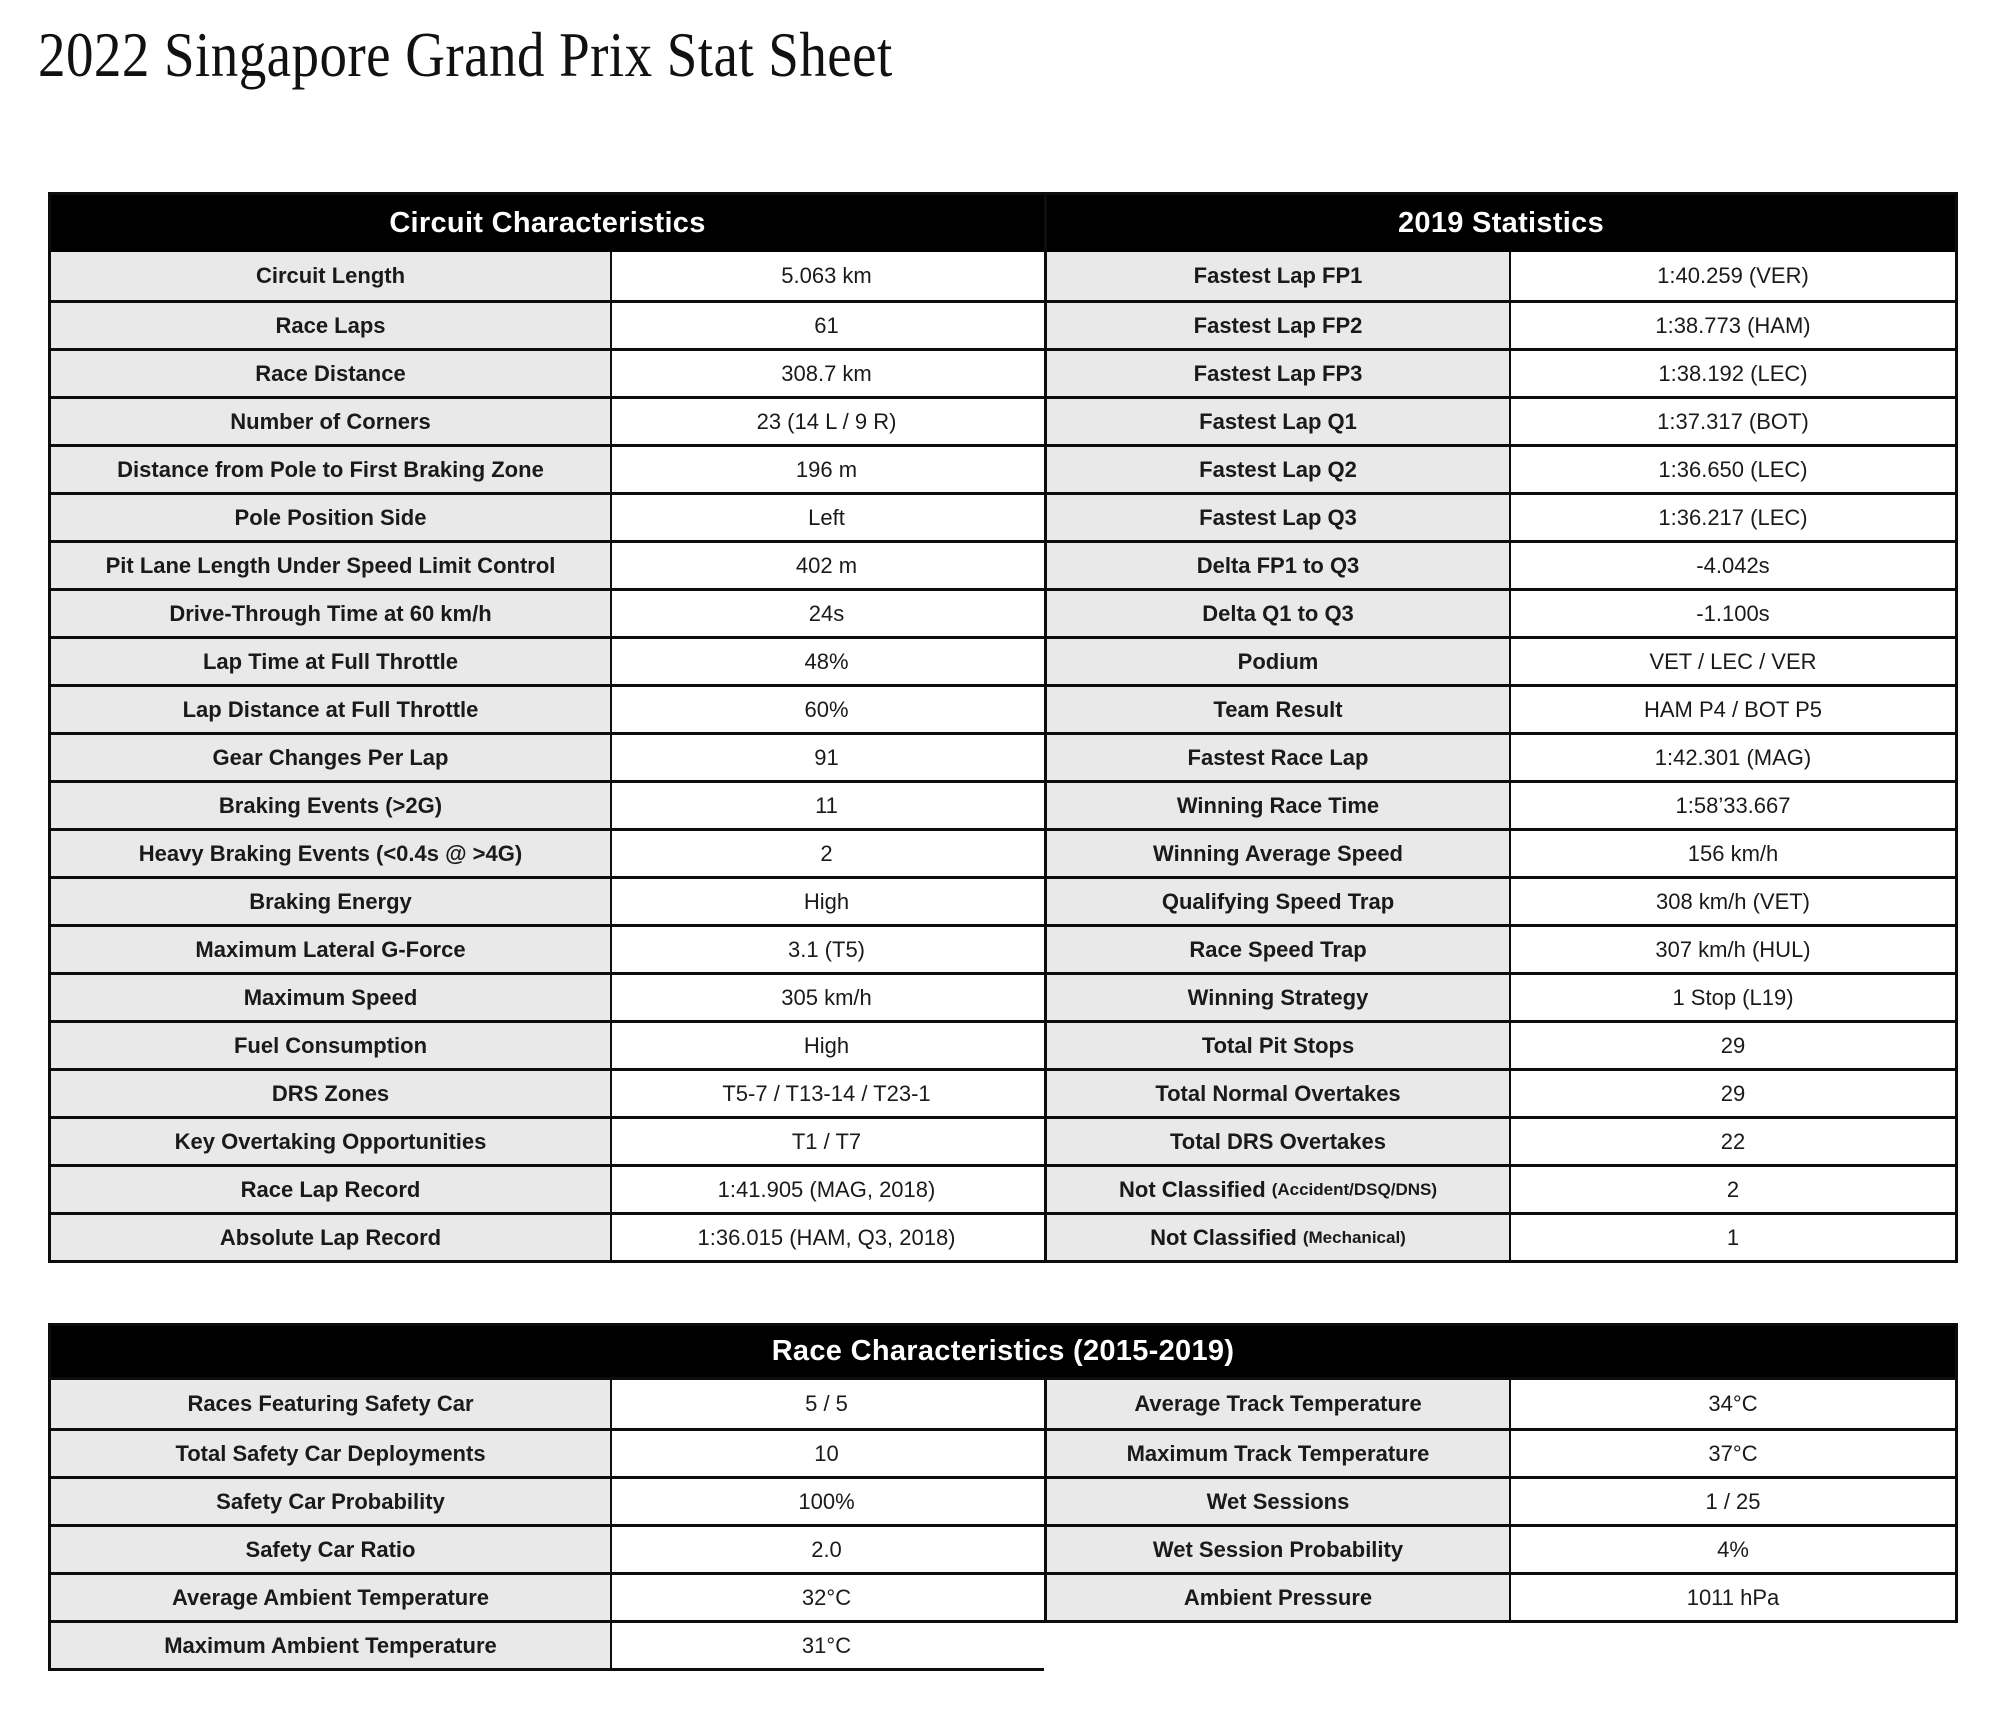 This screenshot has height=1715, width=2000. Describe the element at coordinates (826, 709) in the screenshot. I see `row-value-text: 60%` at that location.